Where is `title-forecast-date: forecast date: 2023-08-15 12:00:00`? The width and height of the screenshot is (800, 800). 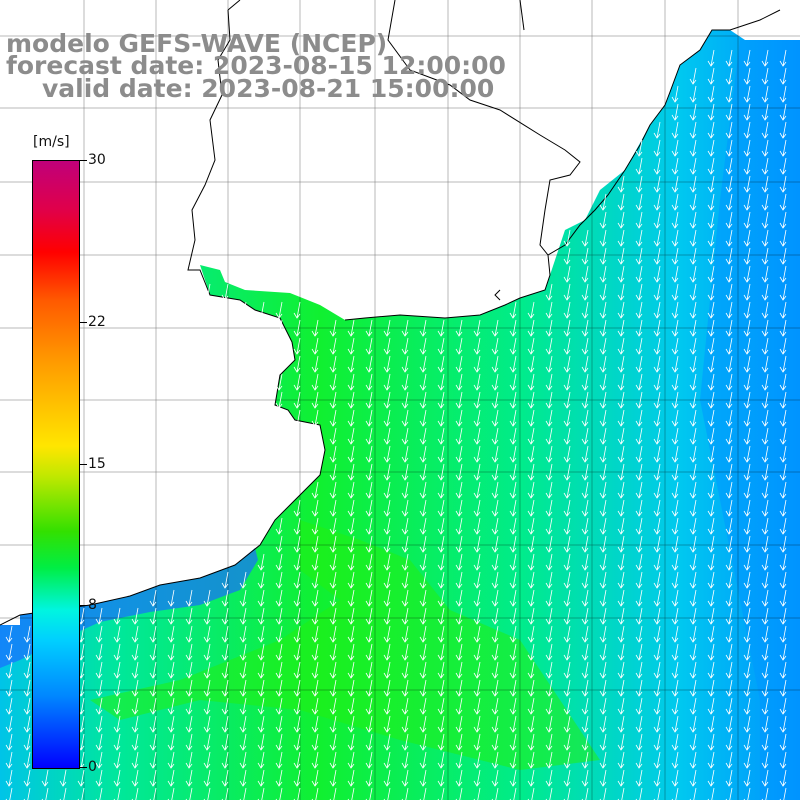
title-forecast-date: forecast date: 2023-08-15 12:00:00 is located at coordinates (256, 65).